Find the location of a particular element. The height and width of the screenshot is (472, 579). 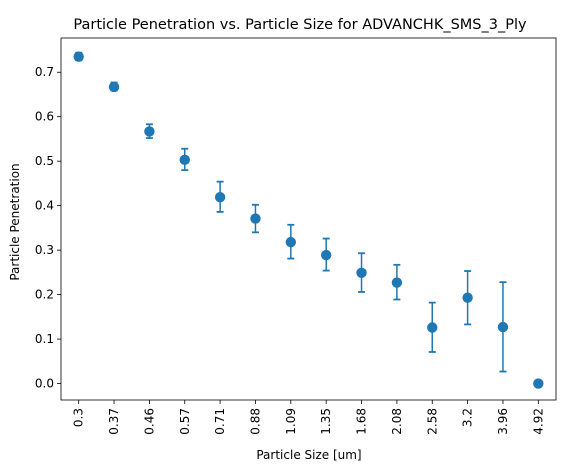

x-tick-label: 2.58 is located at coordinates (432, 421).